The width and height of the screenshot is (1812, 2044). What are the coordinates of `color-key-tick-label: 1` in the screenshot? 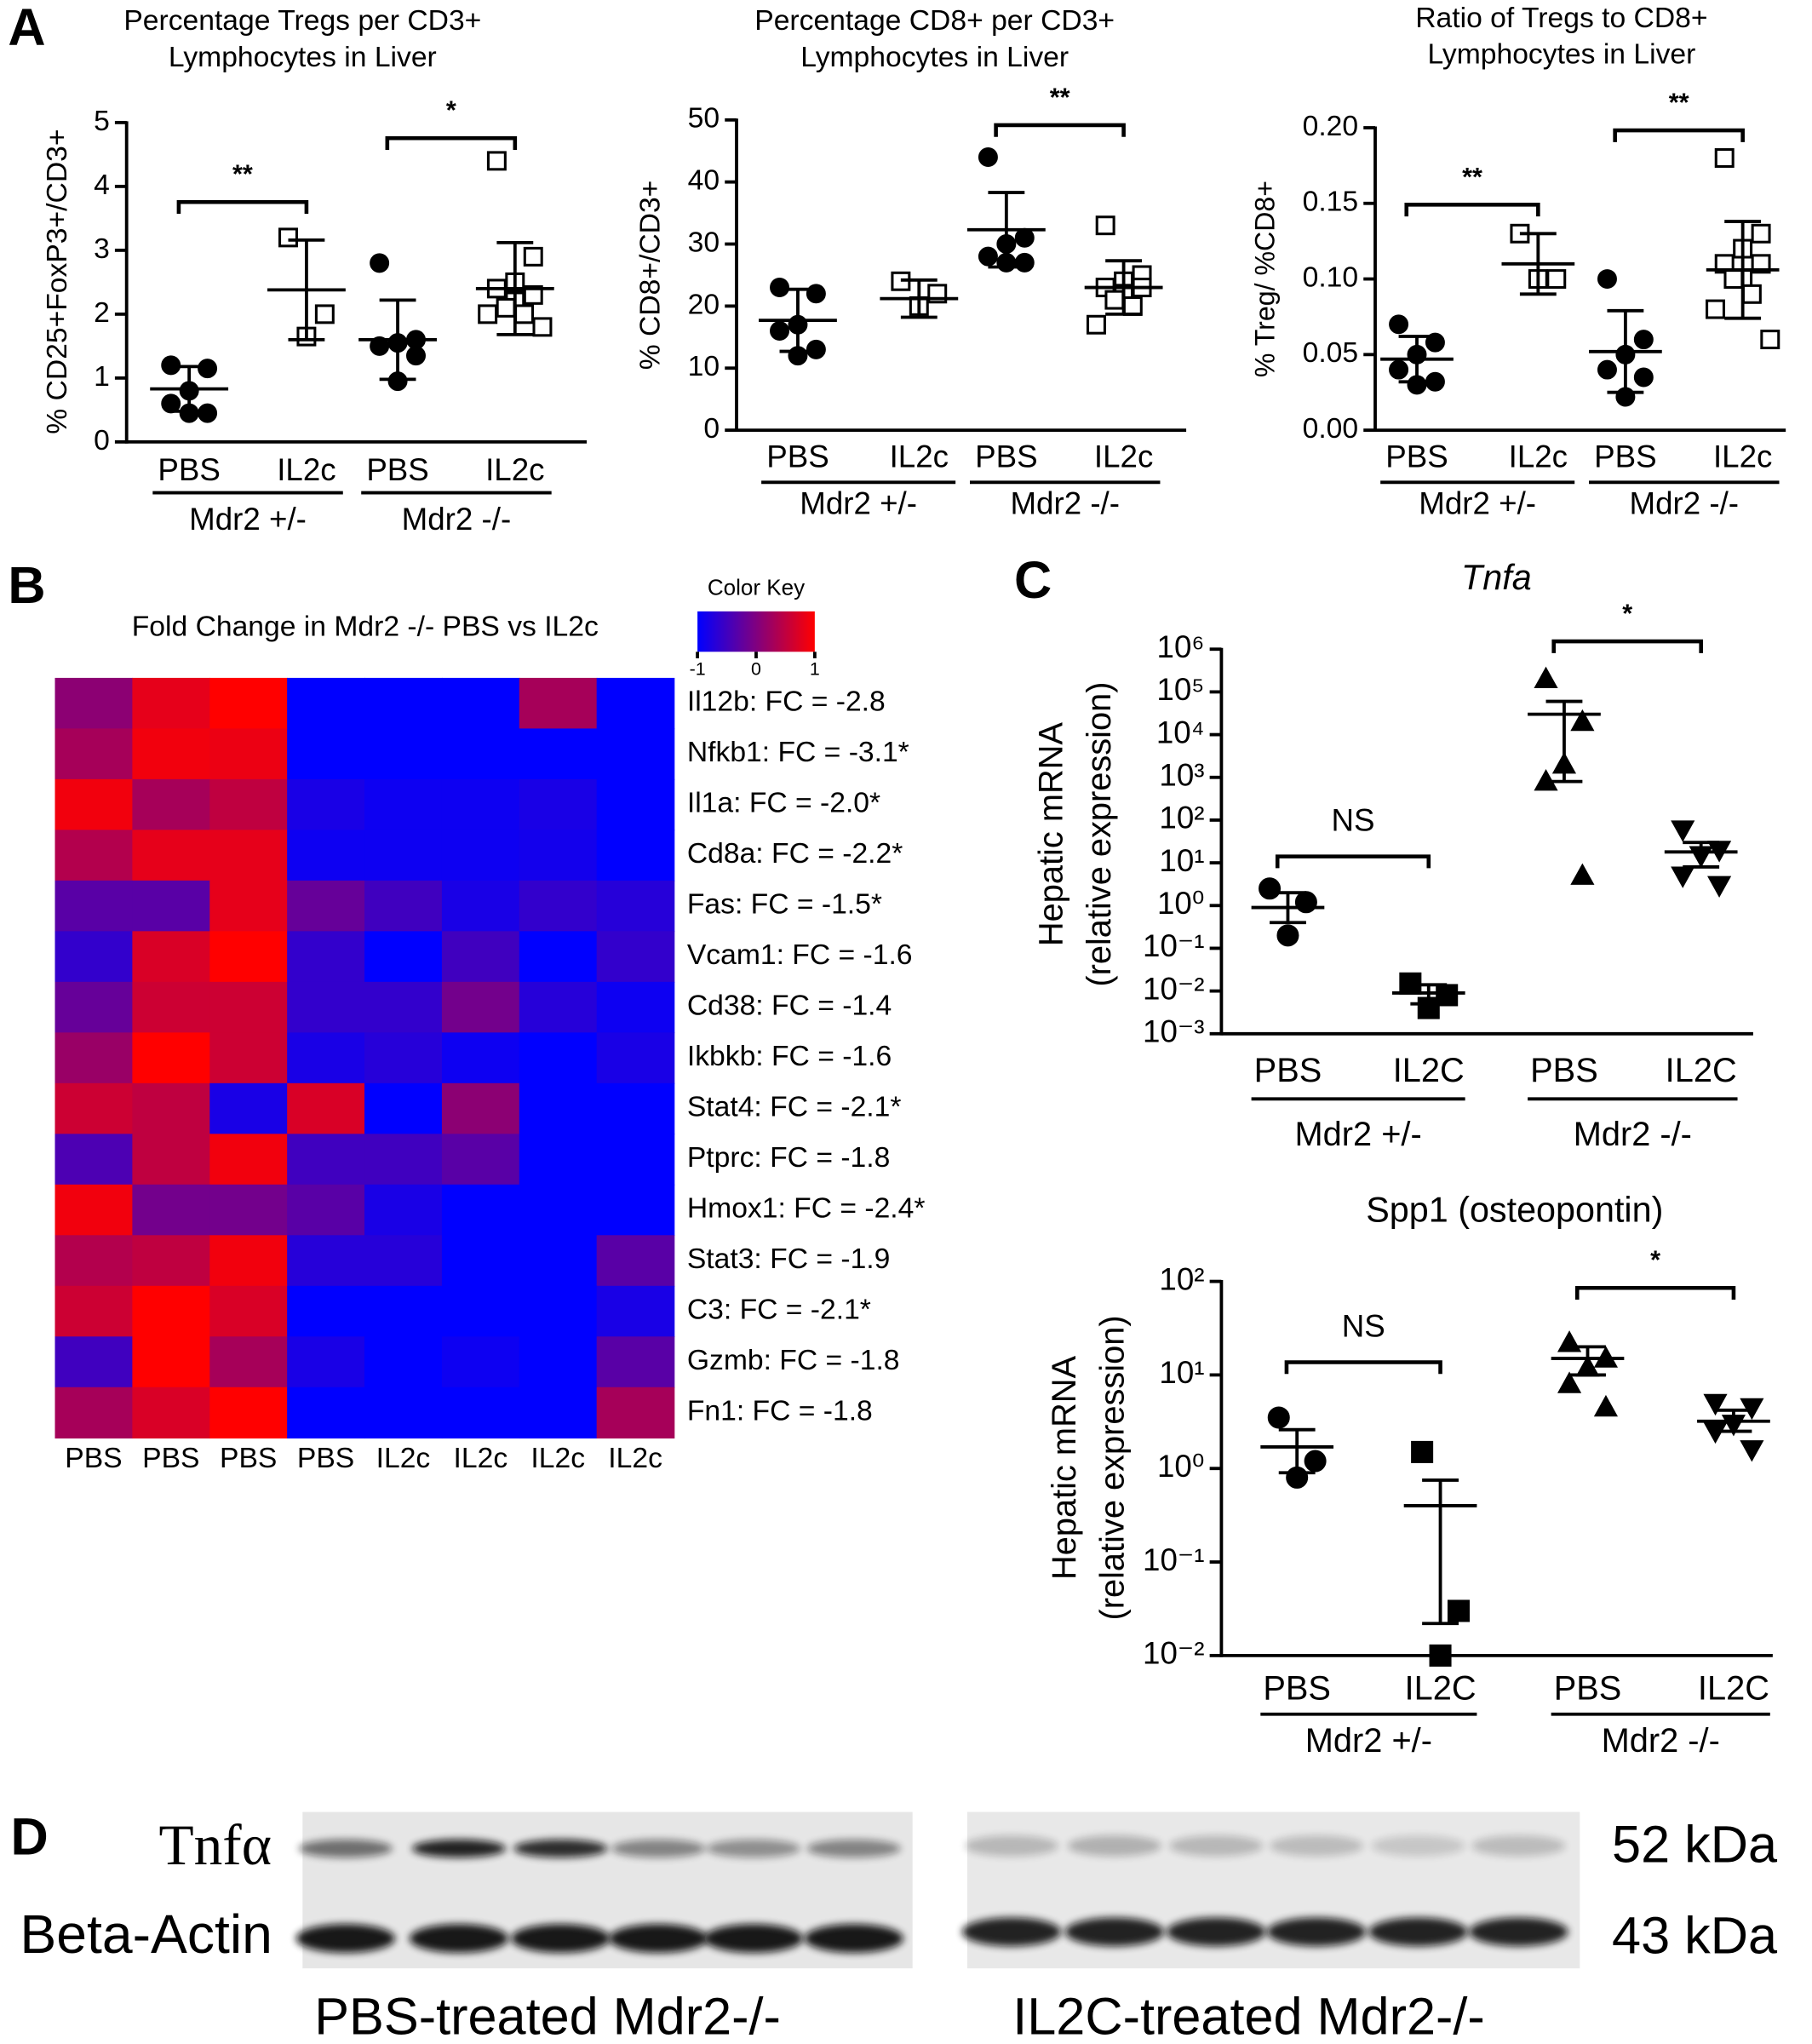 It's located at (815, 668).